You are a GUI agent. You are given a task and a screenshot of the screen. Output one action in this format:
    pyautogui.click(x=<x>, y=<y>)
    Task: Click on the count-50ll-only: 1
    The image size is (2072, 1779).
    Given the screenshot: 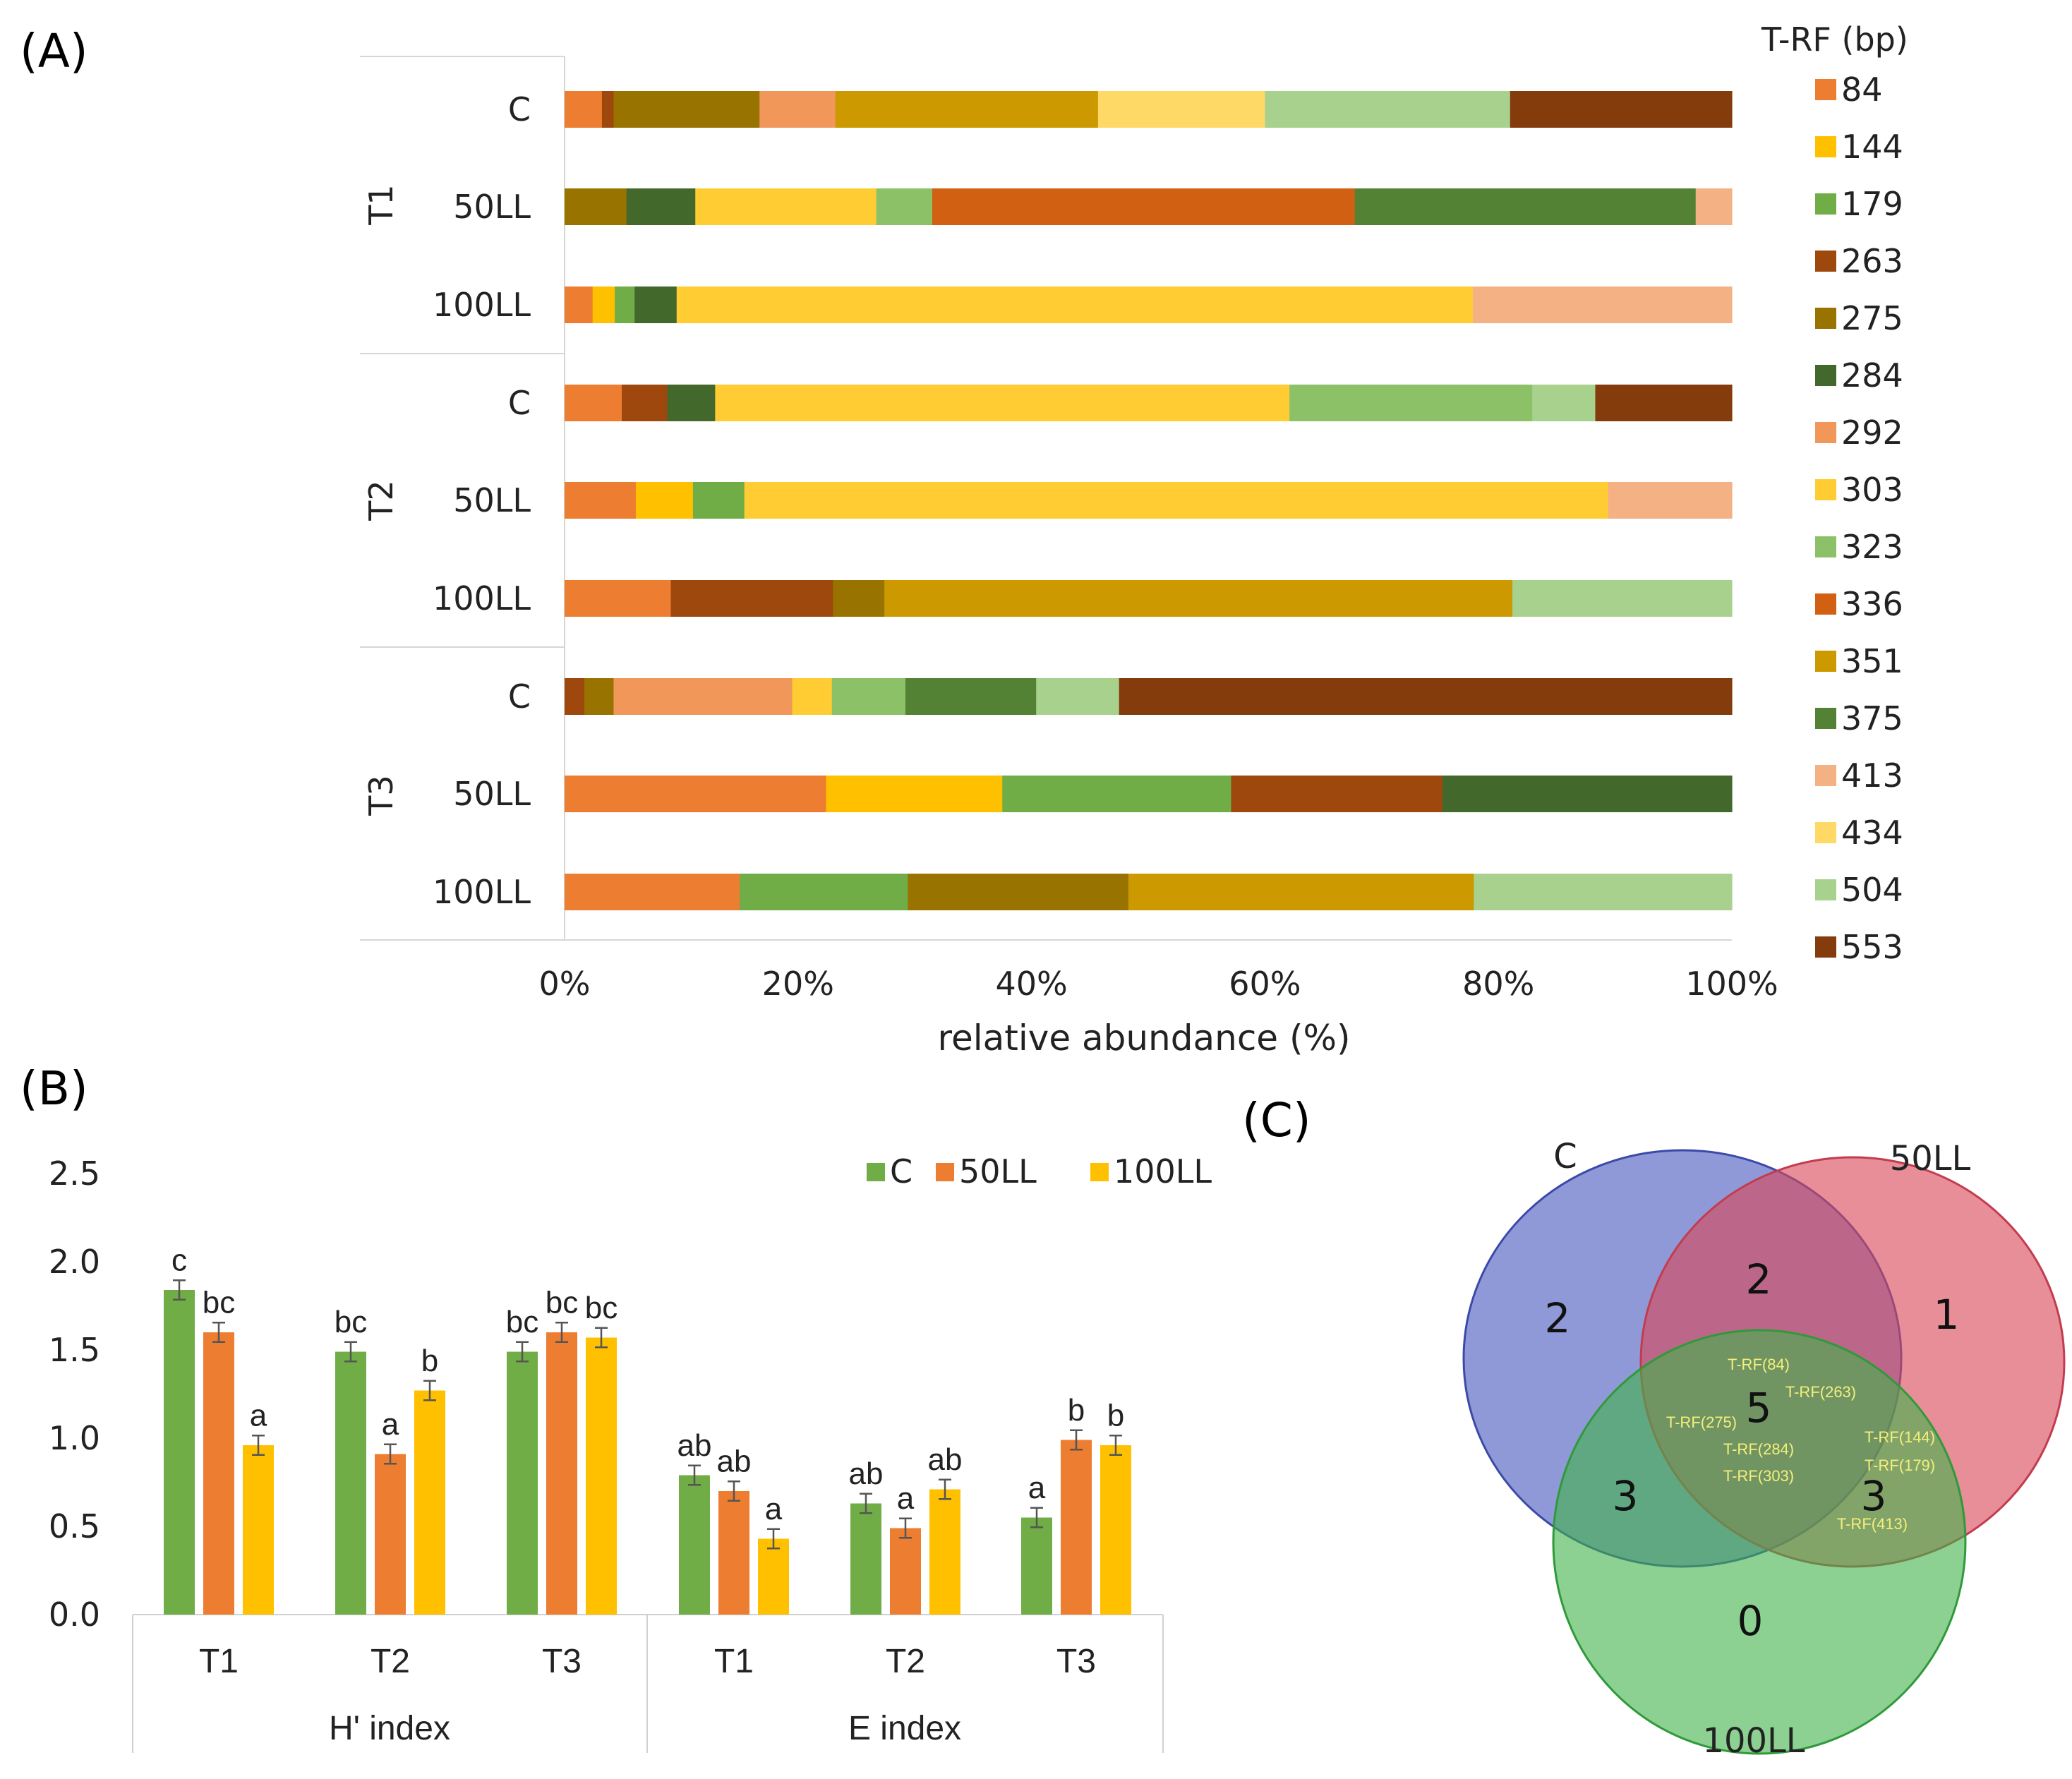 What is the action you would take?
    pyautogui.click(x=1947, y=1315)
    